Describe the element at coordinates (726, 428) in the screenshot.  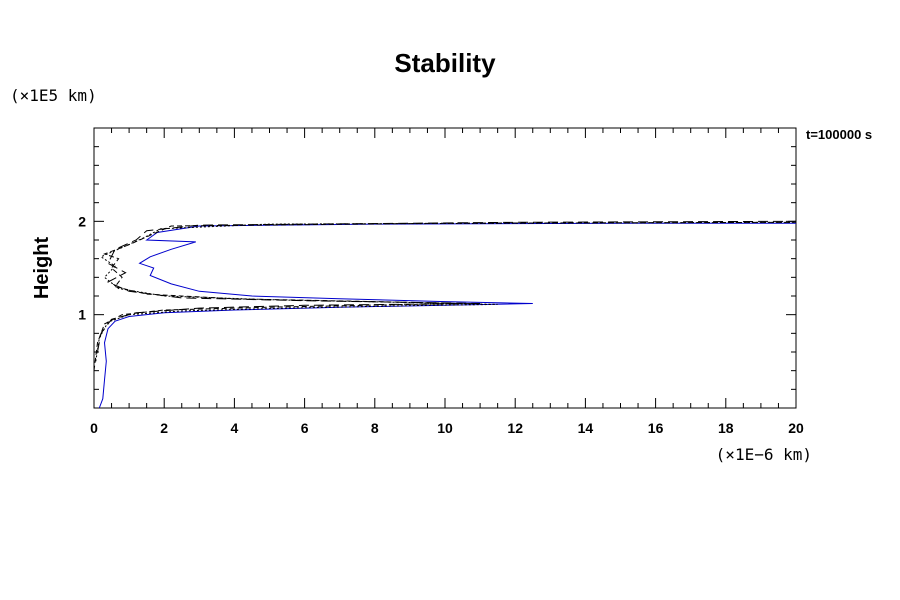
I see `x-tick-label: 18` at that location.